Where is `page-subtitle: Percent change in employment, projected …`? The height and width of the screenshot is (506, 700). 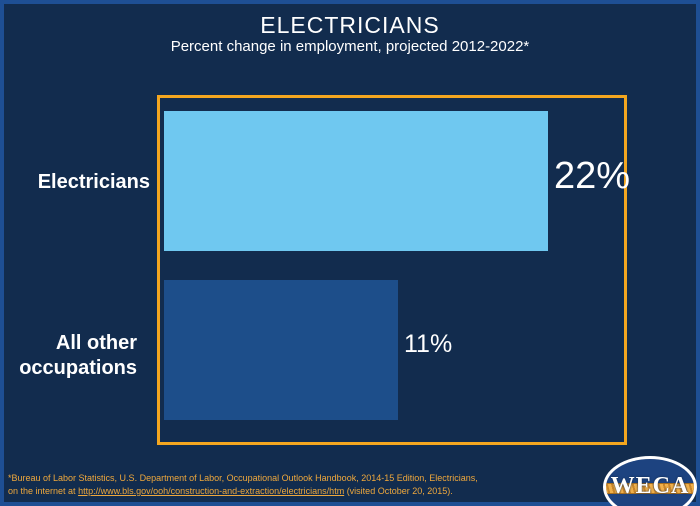 page-subtitle: Percent change in employment, projected … is located at coordinates (350, 46).